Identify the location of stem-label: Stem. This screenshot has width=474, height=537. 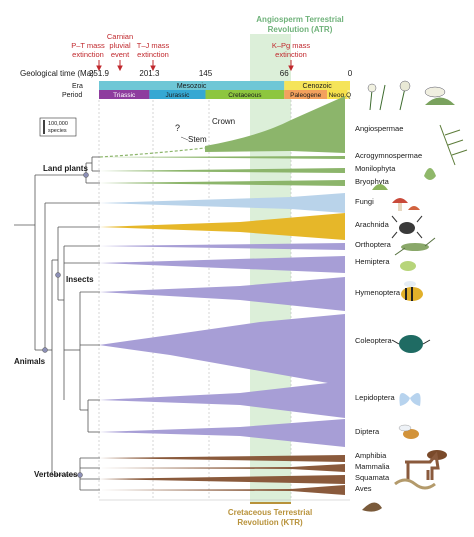
(197, 139).